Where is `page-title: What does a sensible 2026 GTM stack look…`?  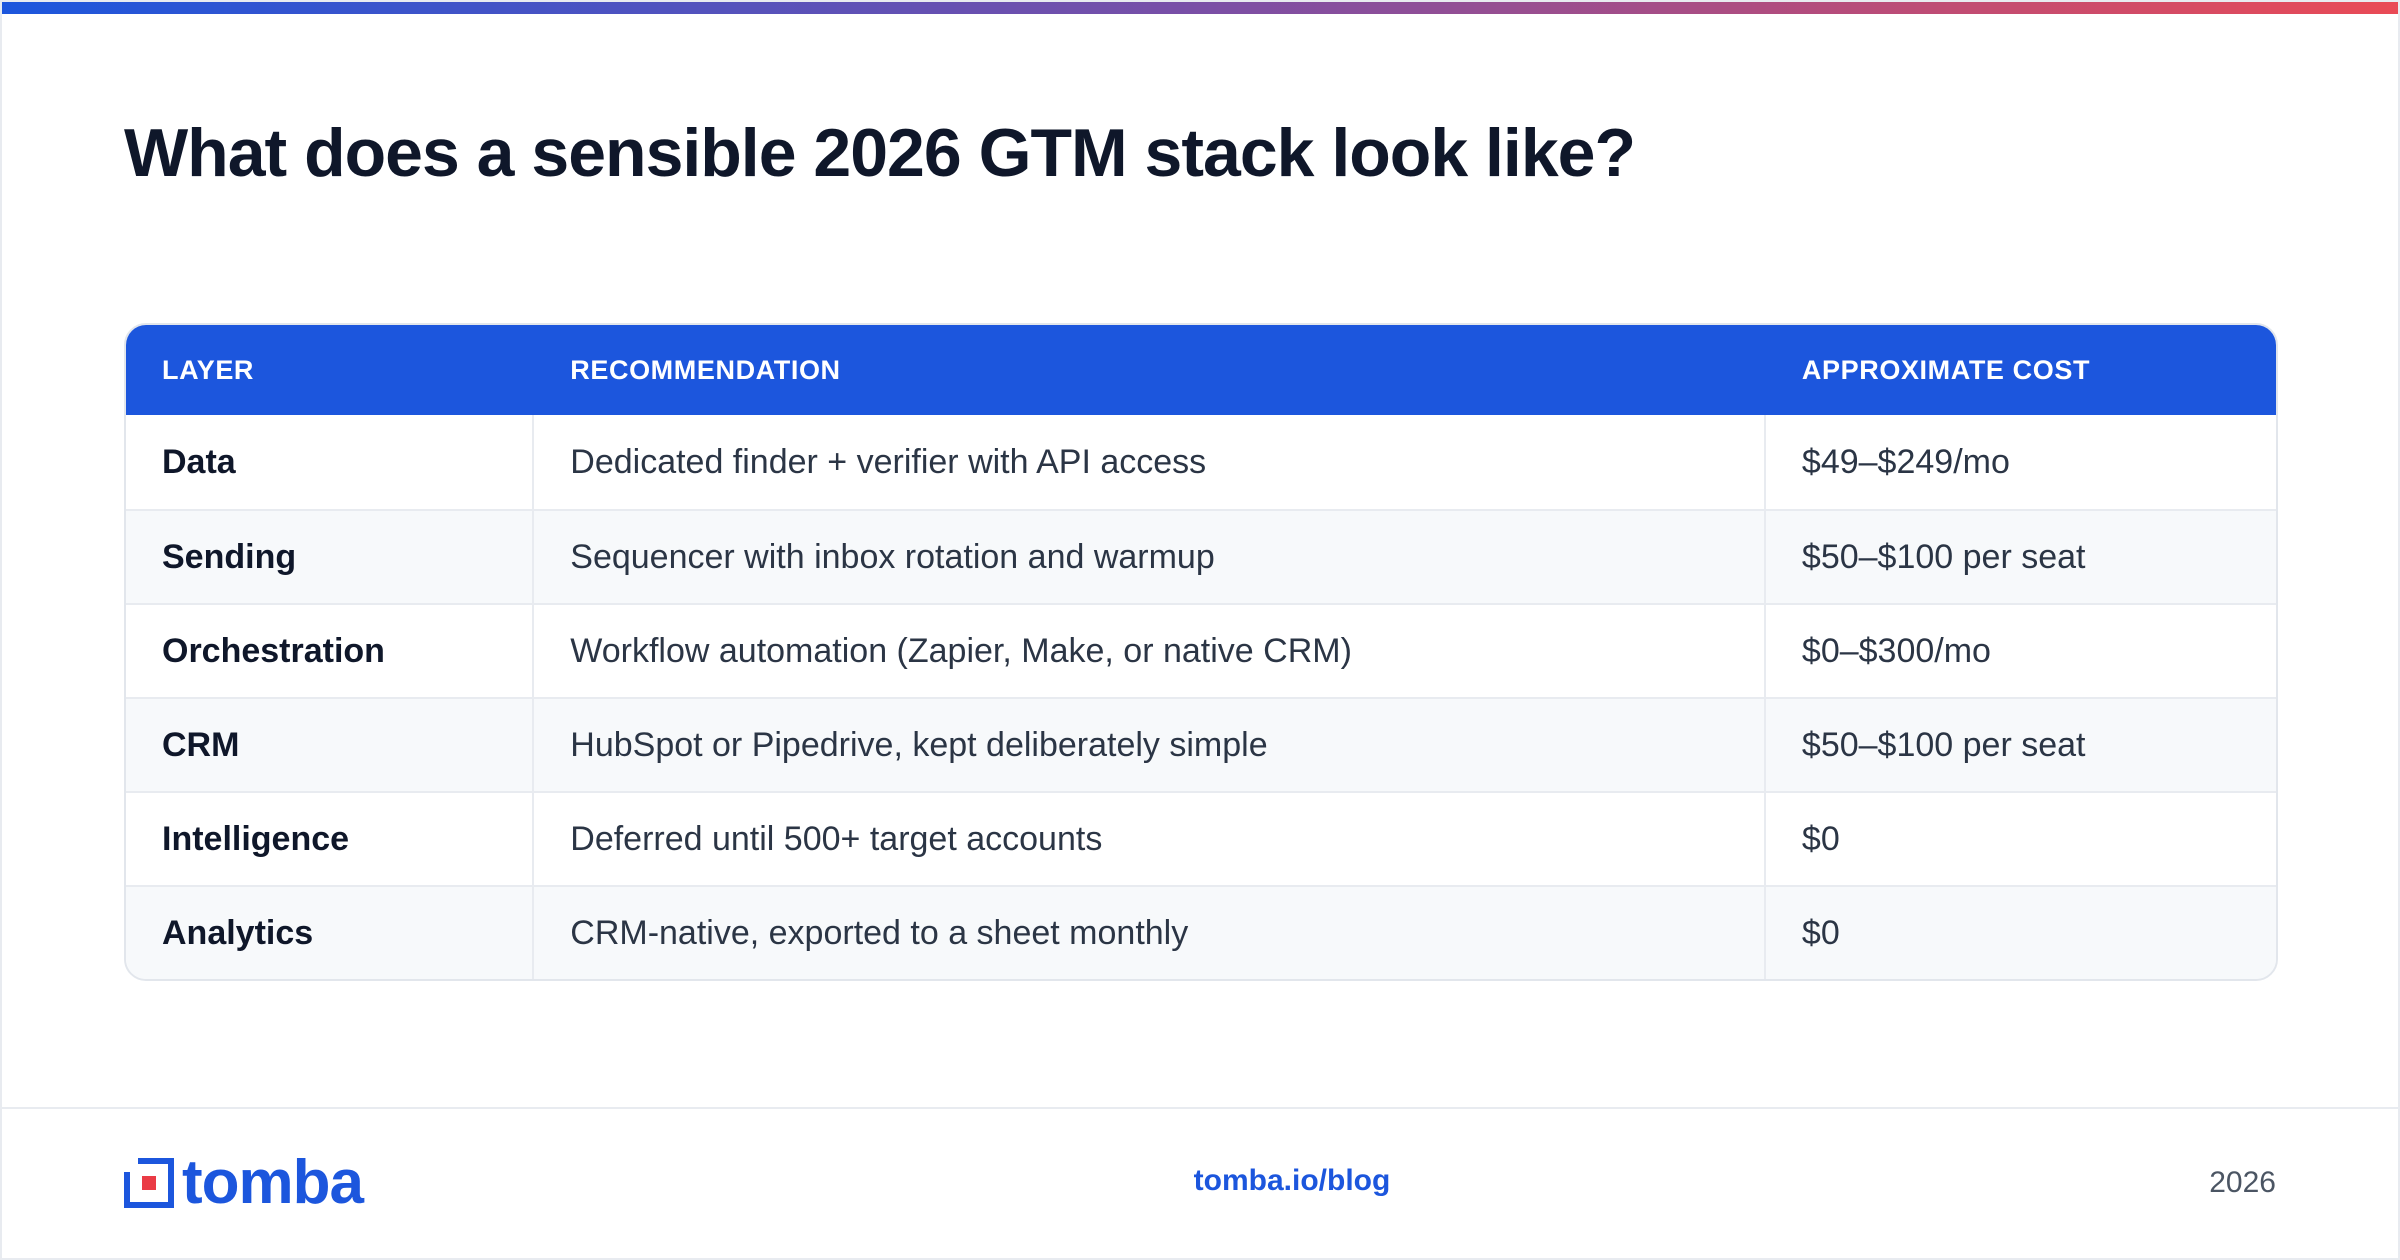
page-title: What does a sensible 2026 GTM stack look… is located at coordinates (880, 153).